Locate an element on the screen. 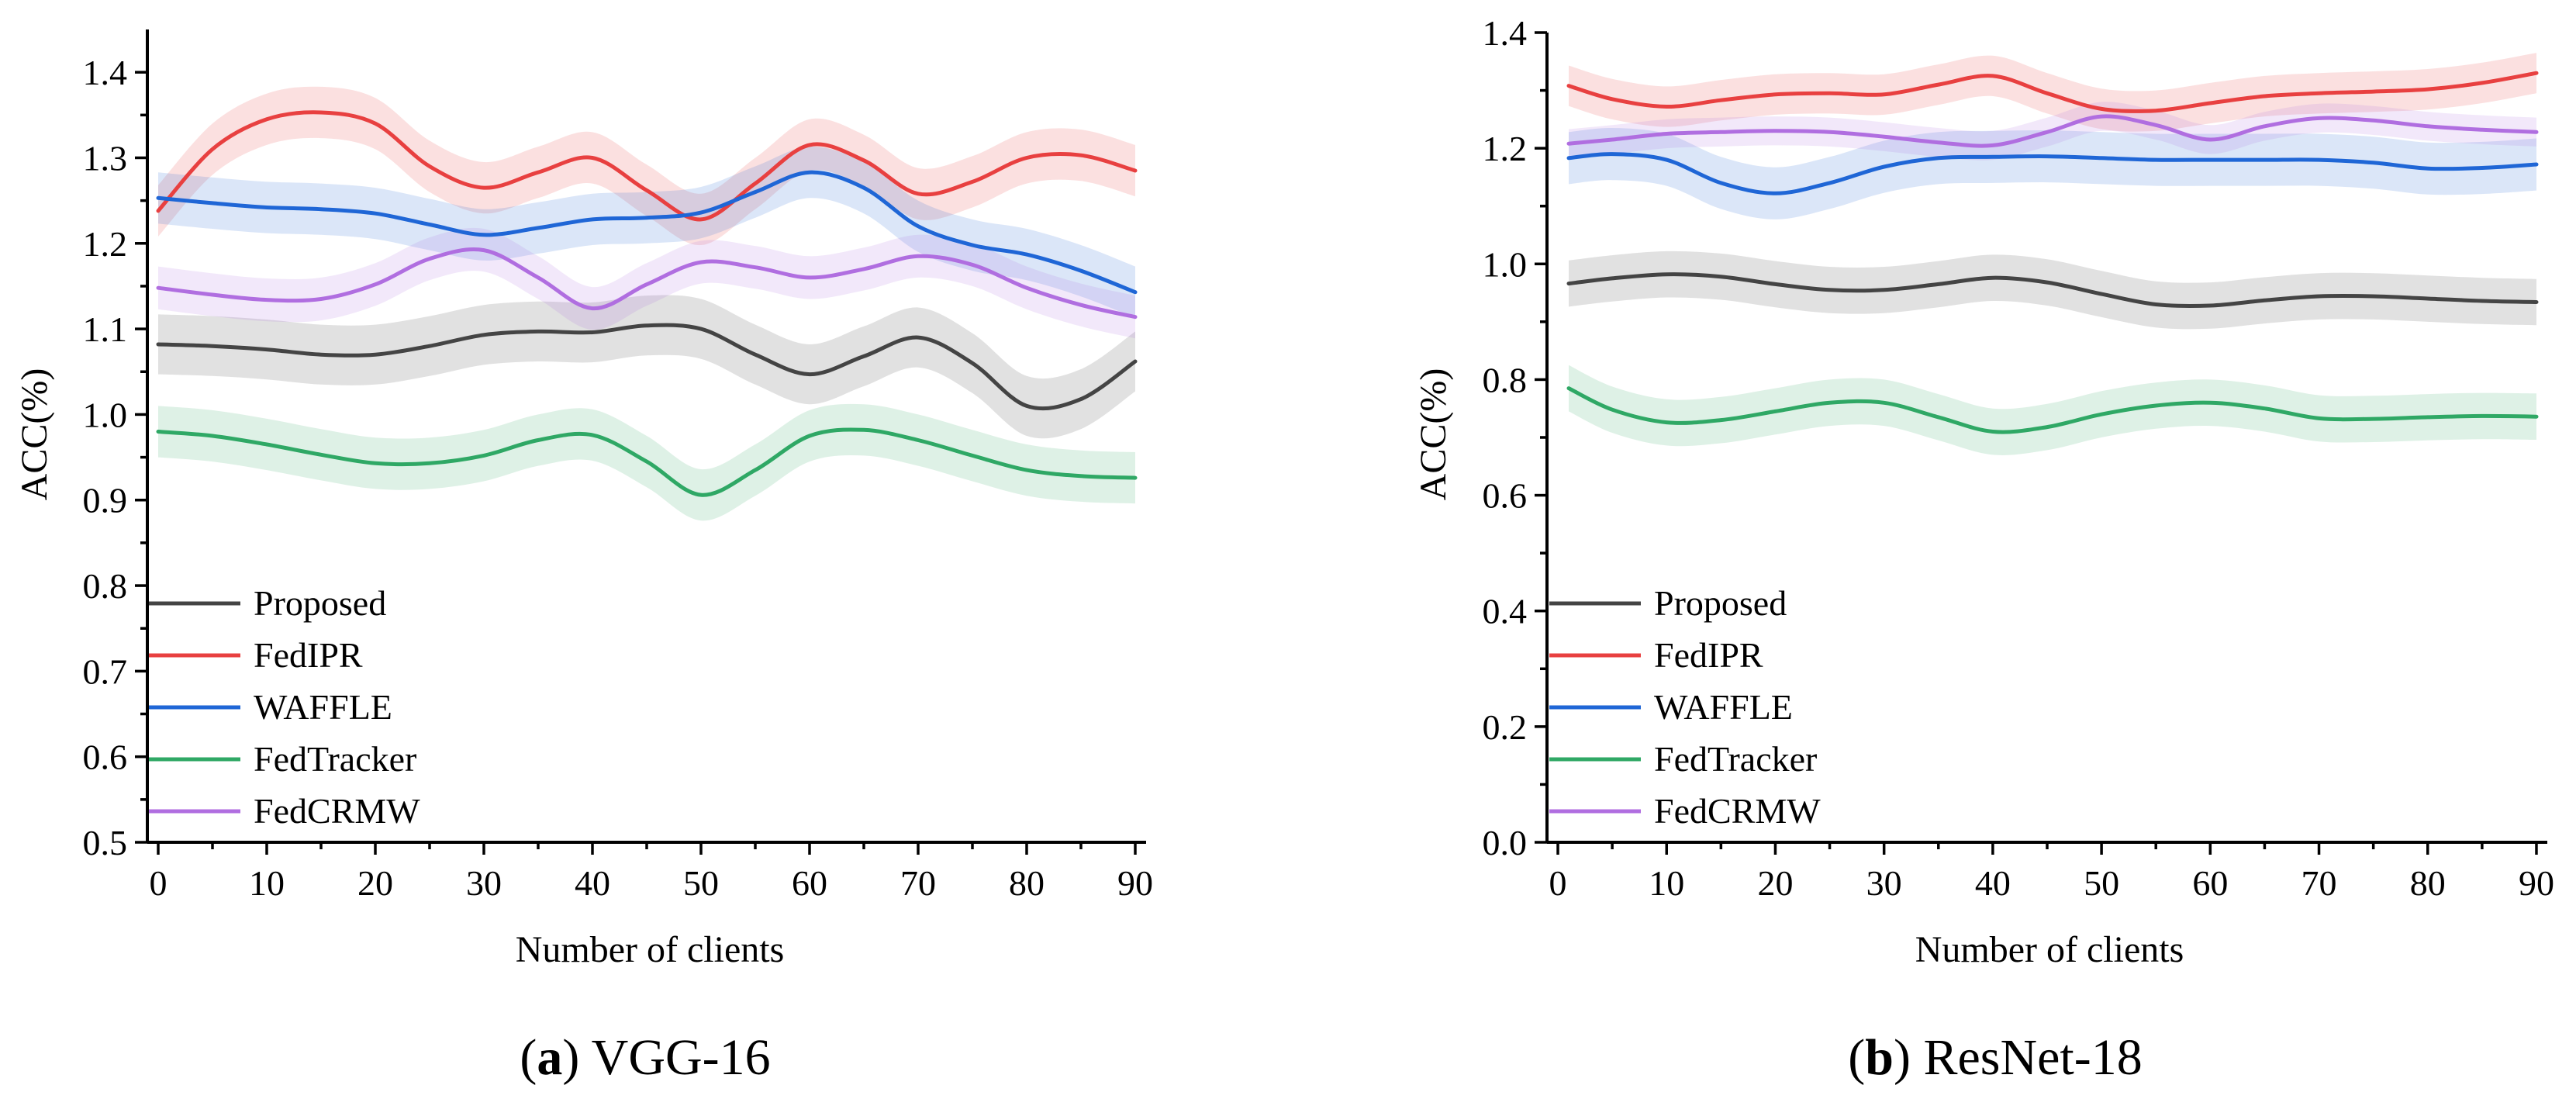 This screenshot has width=2576, height=1099. caption-text: VGG-16 is located at coordinates (682, 1057).